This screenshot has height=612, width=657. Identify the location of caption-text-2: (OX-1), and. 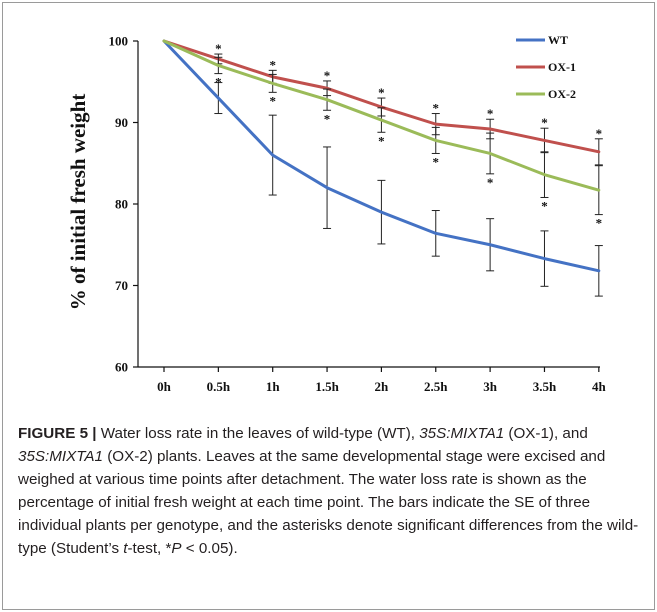
(546, 433).